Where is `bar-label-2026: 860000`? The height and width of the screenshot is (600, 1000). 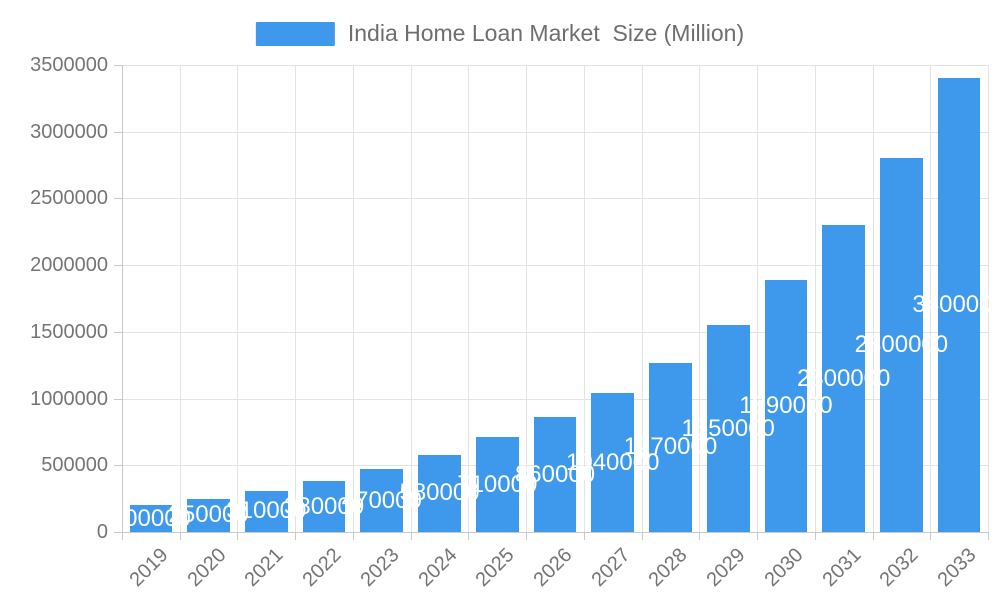 bar-label-2026: 860000 is located at coordinates (555, 474).